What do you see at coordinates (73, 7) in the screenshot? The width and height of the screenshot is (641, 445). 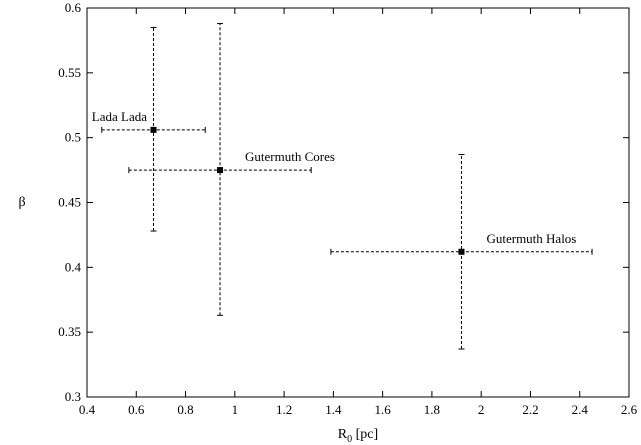 I see `y-tick-label: 0.6` at bounding box center [73, 7].